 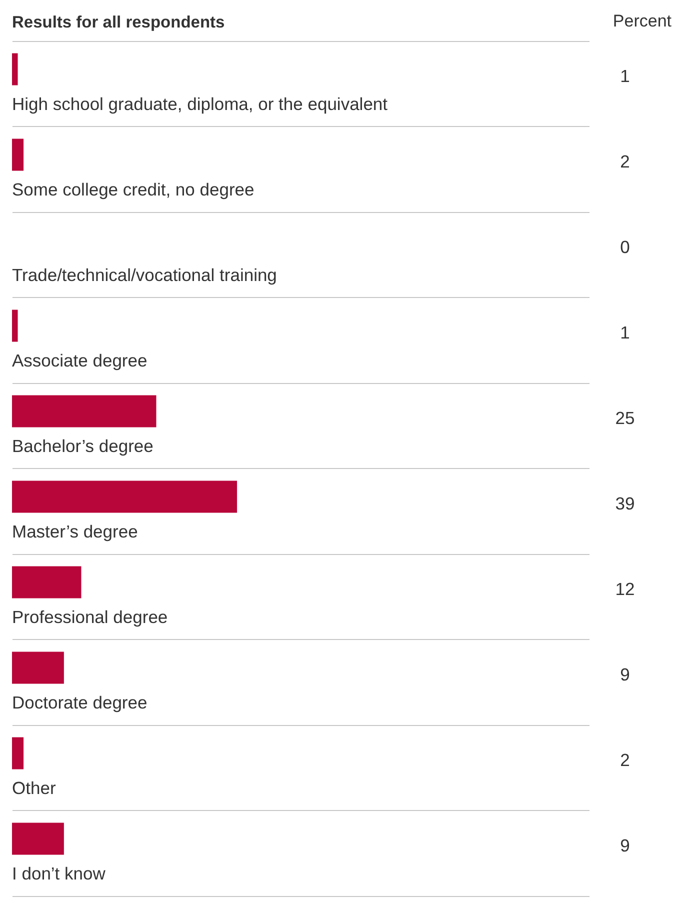 I want to click on y-tick-label: Professional degree, so click(x=90, y=616).